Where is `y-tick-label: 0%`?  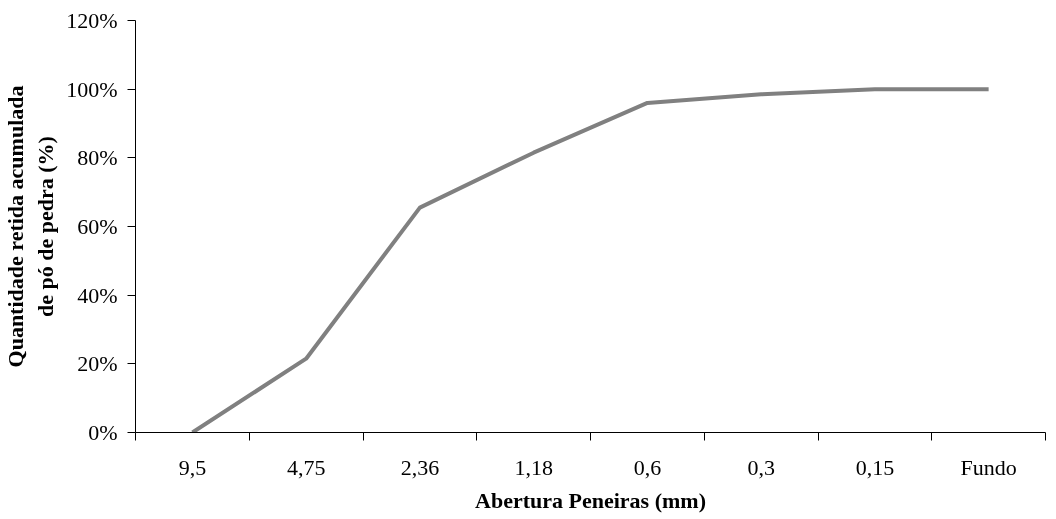
y-tick-label: 0% is located at coordinates (103, 432).